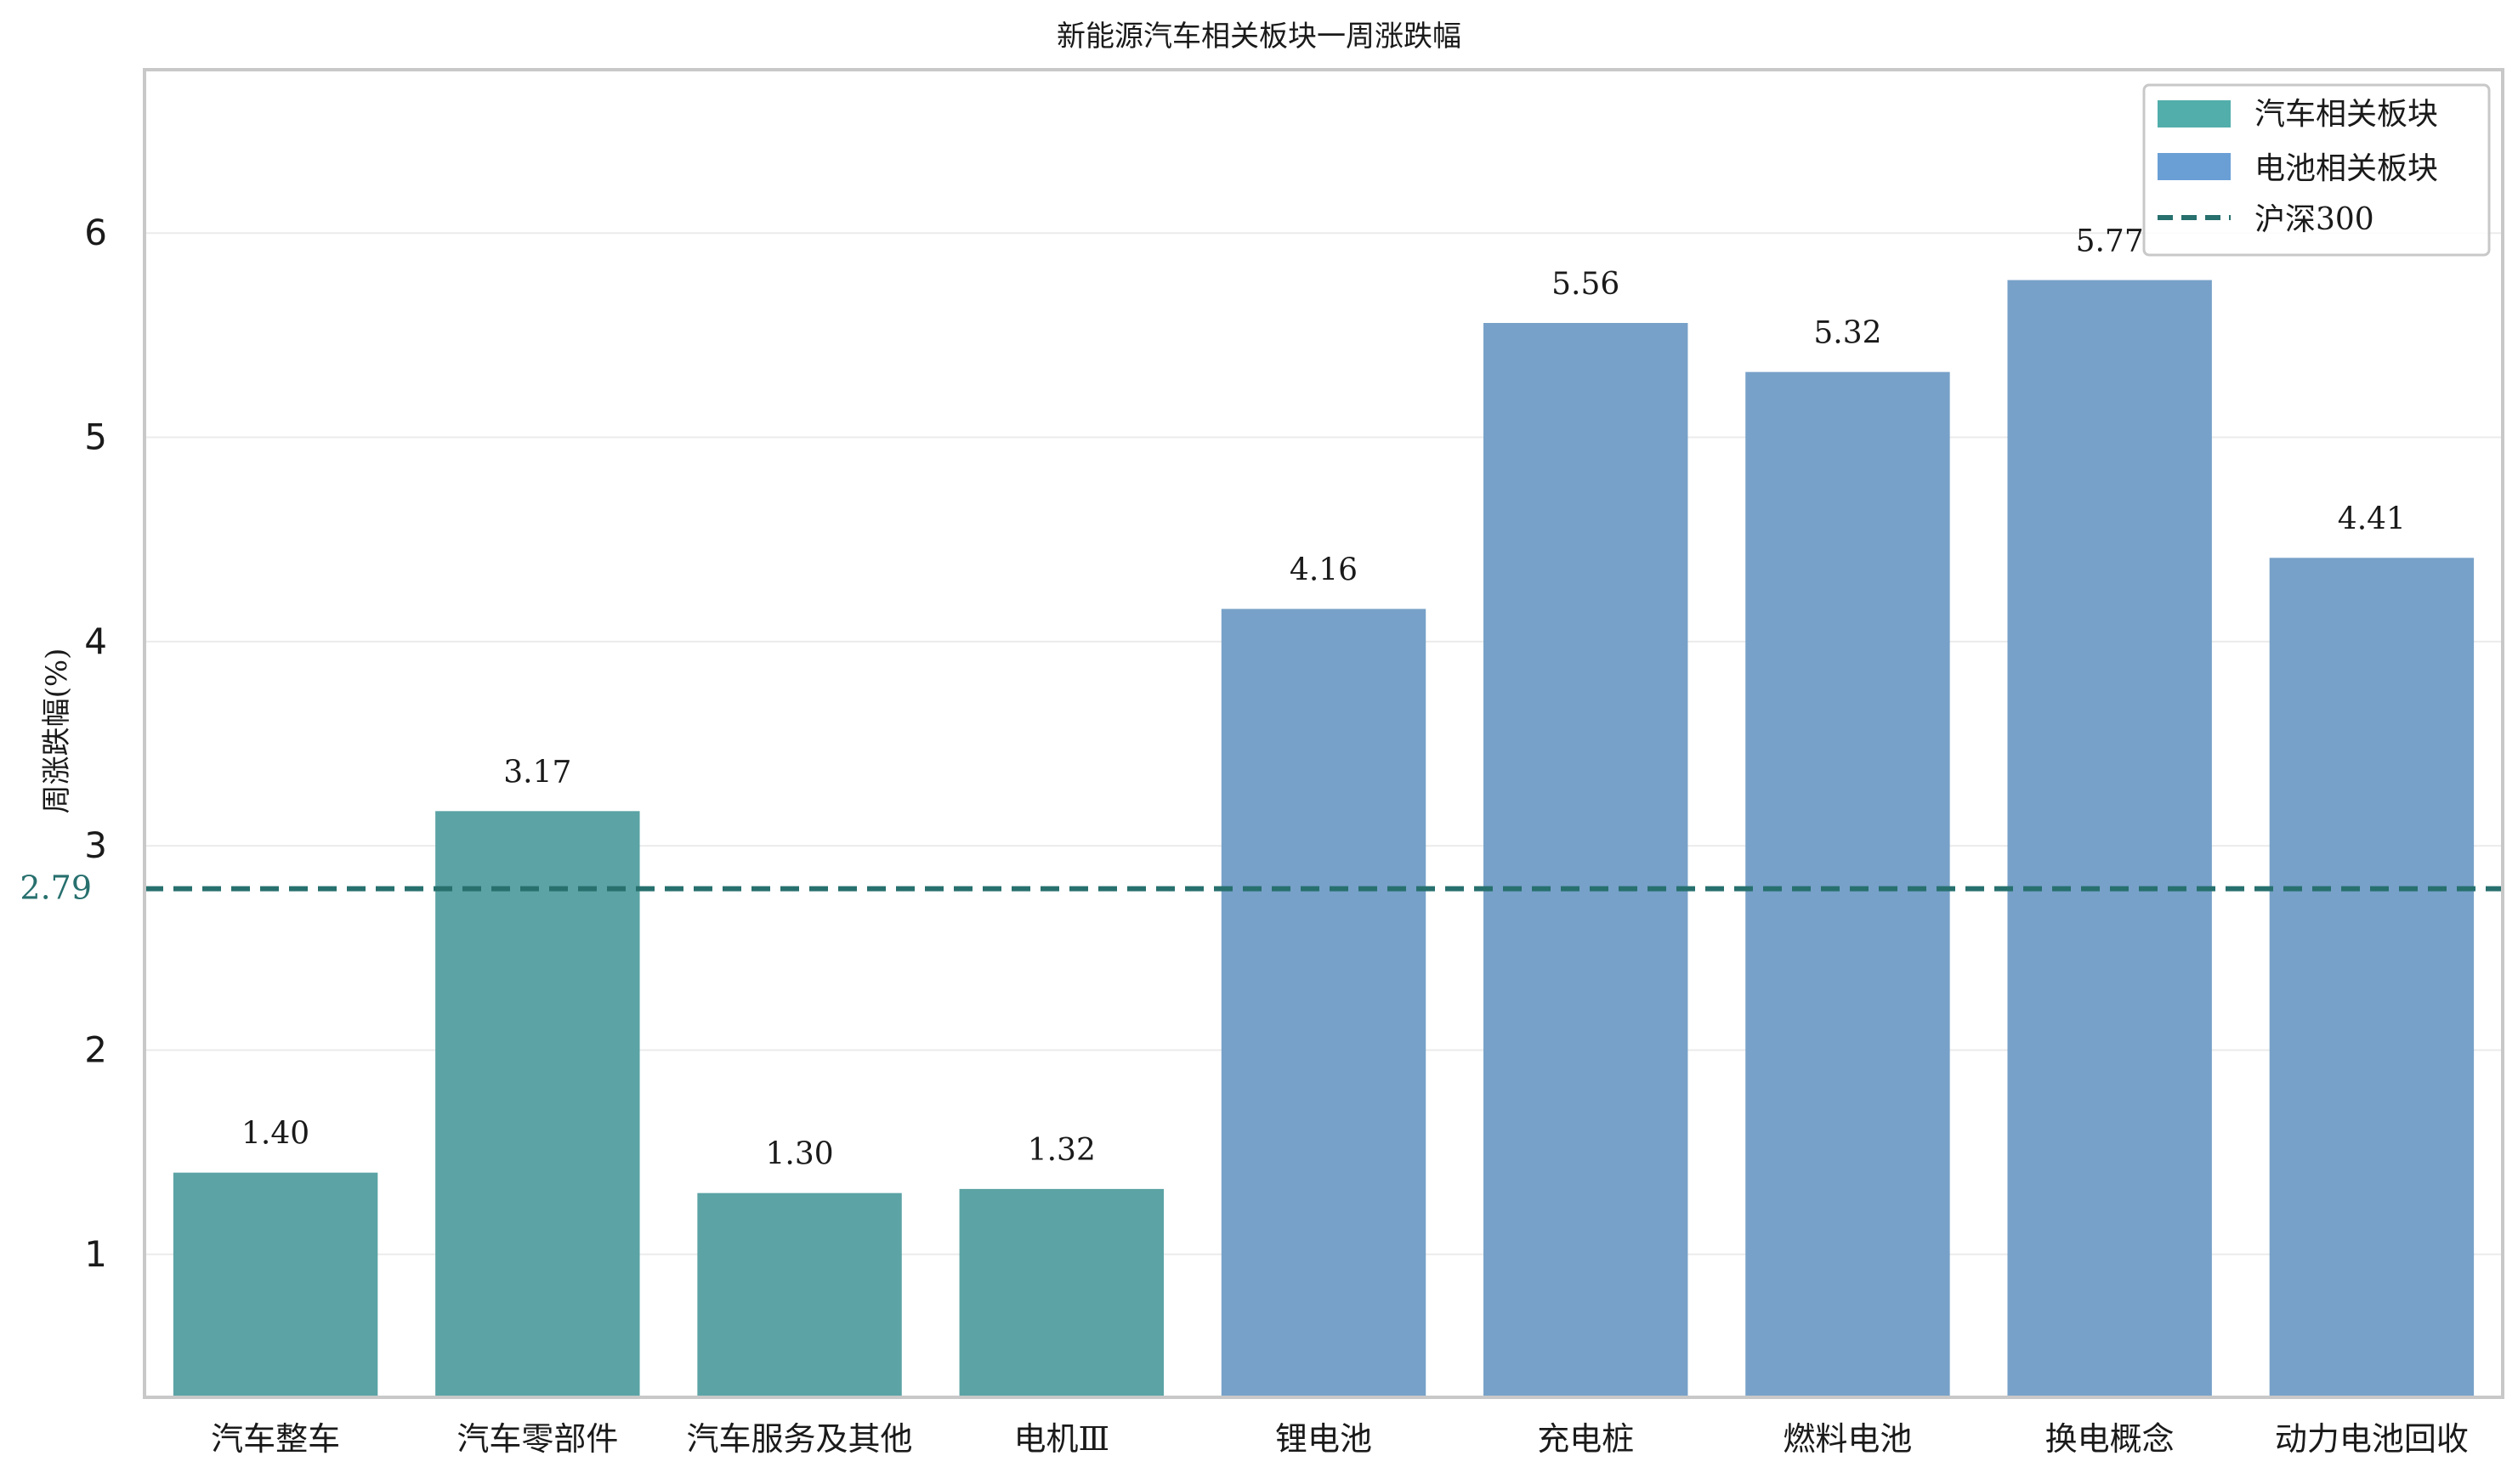 This screenshot has width=2518, height=1484. What do you see at coordinates (537, 1439) in the screenshot?
I see `x-category-label: 汽车零部件` at bounding box center [537, 1439].